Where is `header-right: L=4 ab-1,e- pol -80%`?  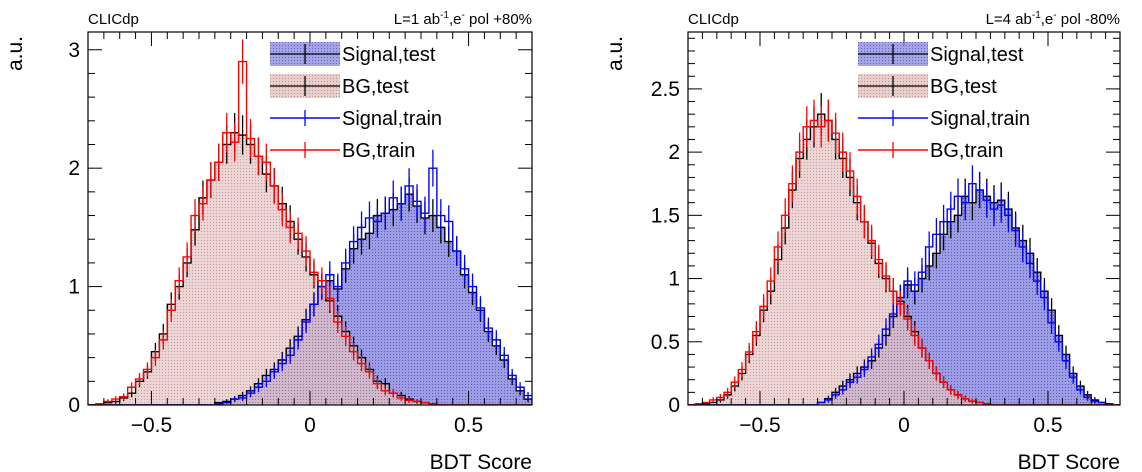 header-right: L=4 ab-1,e- pol -80% is located at coordinates (1053, 19).